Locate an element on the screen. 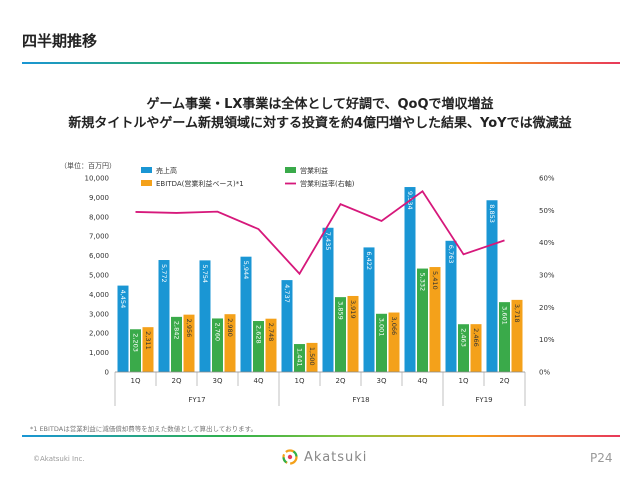 This screenshot has height=479, width=640. bar-value-label: 1,441 is located at coordinates (300, 357).